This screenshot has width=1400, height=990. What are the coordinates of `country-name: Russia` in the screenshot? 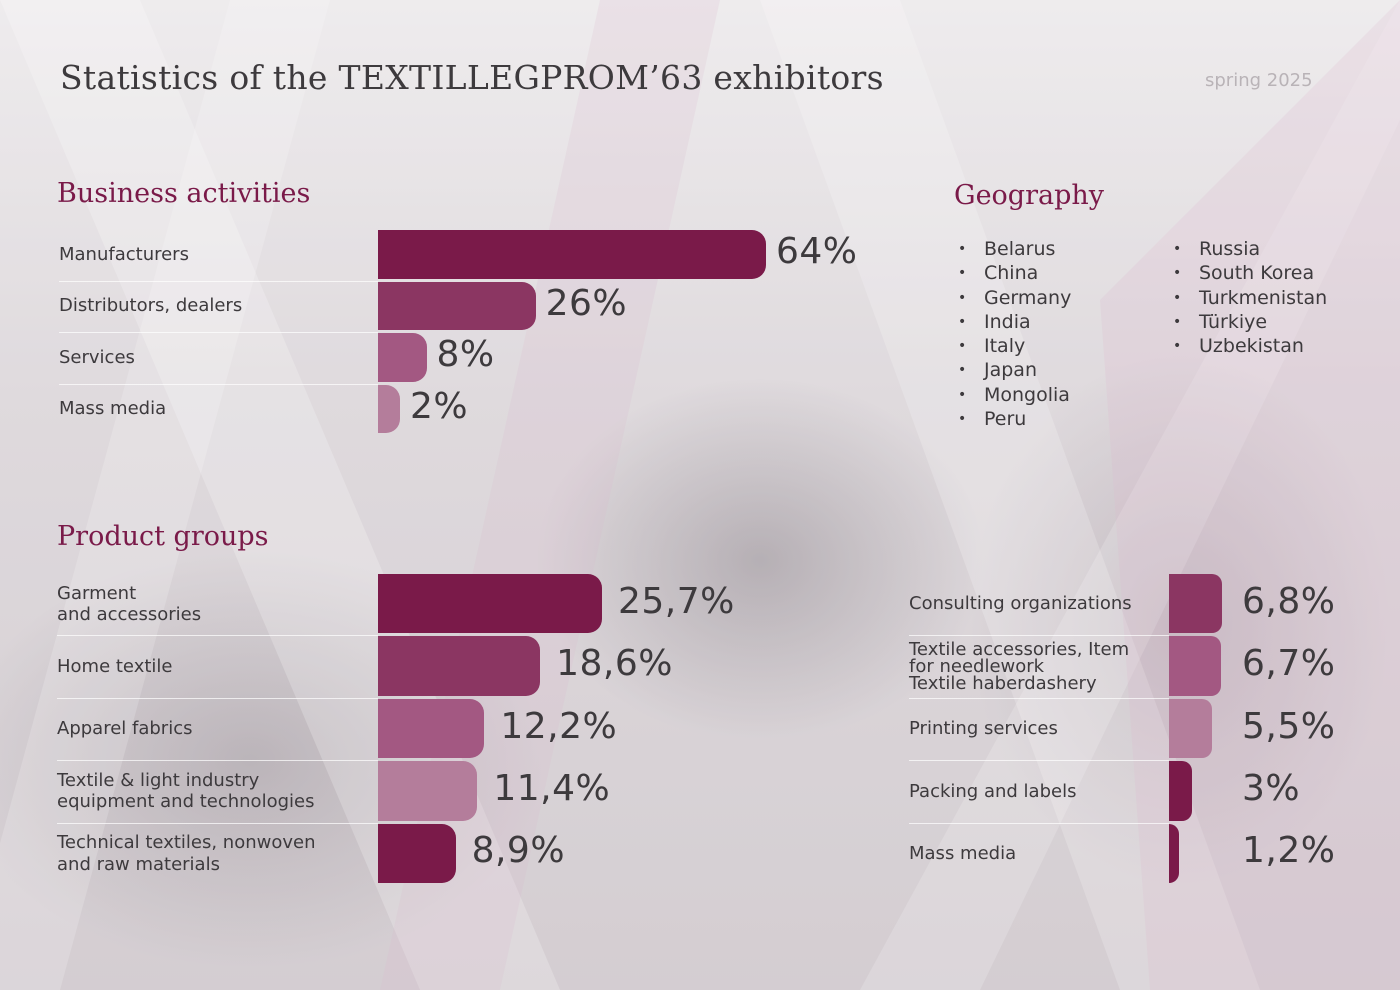 It's located at (1230, 249).